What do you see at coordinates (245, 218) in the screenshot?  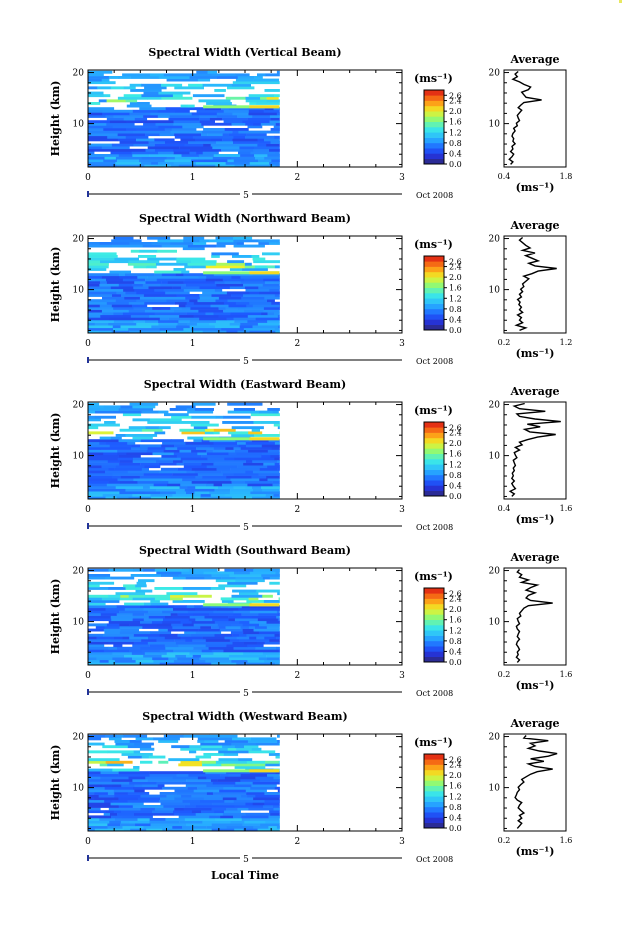 I see `panel-title: Spectral Width (Northward Beam)` at bounding box center [245, 218].